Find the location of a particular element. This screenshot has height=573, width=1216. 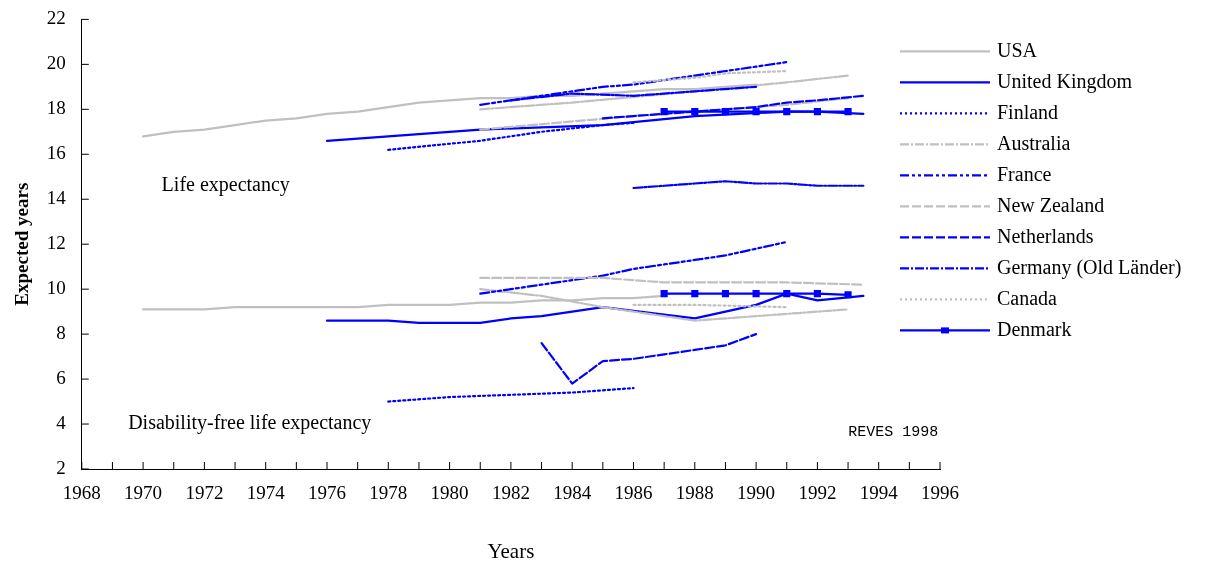

x-tick-label: 1970 is located at coordinates (143, 493).